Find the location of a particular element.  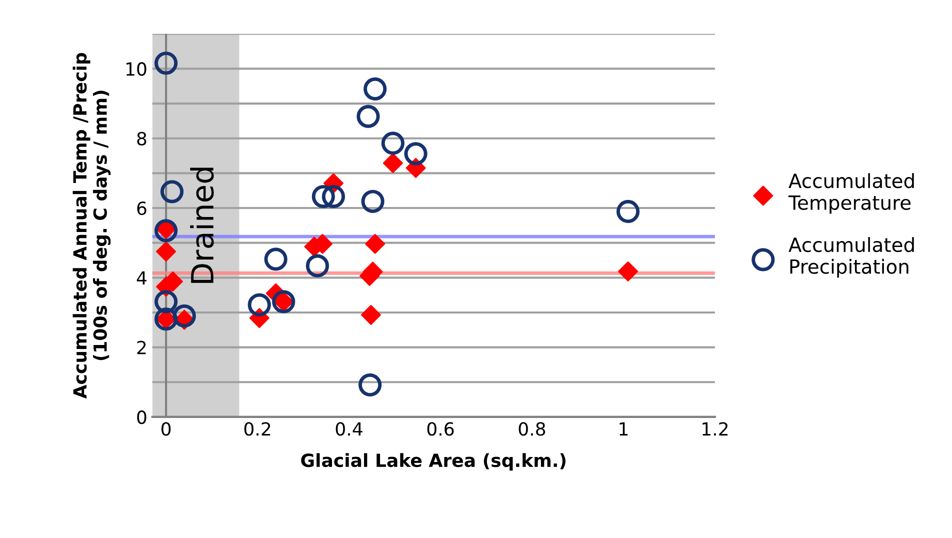

x-tick-label: 1.2 is located at coordinates (715, 429).